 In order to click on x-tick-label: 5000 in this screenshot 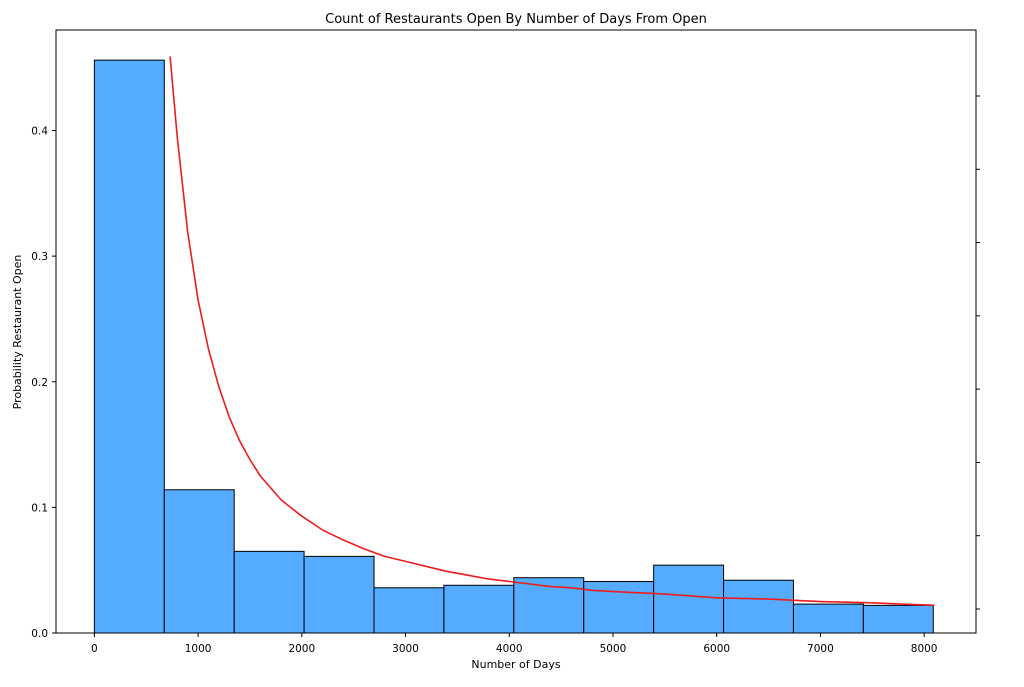, I will do `click(613, 649)`.